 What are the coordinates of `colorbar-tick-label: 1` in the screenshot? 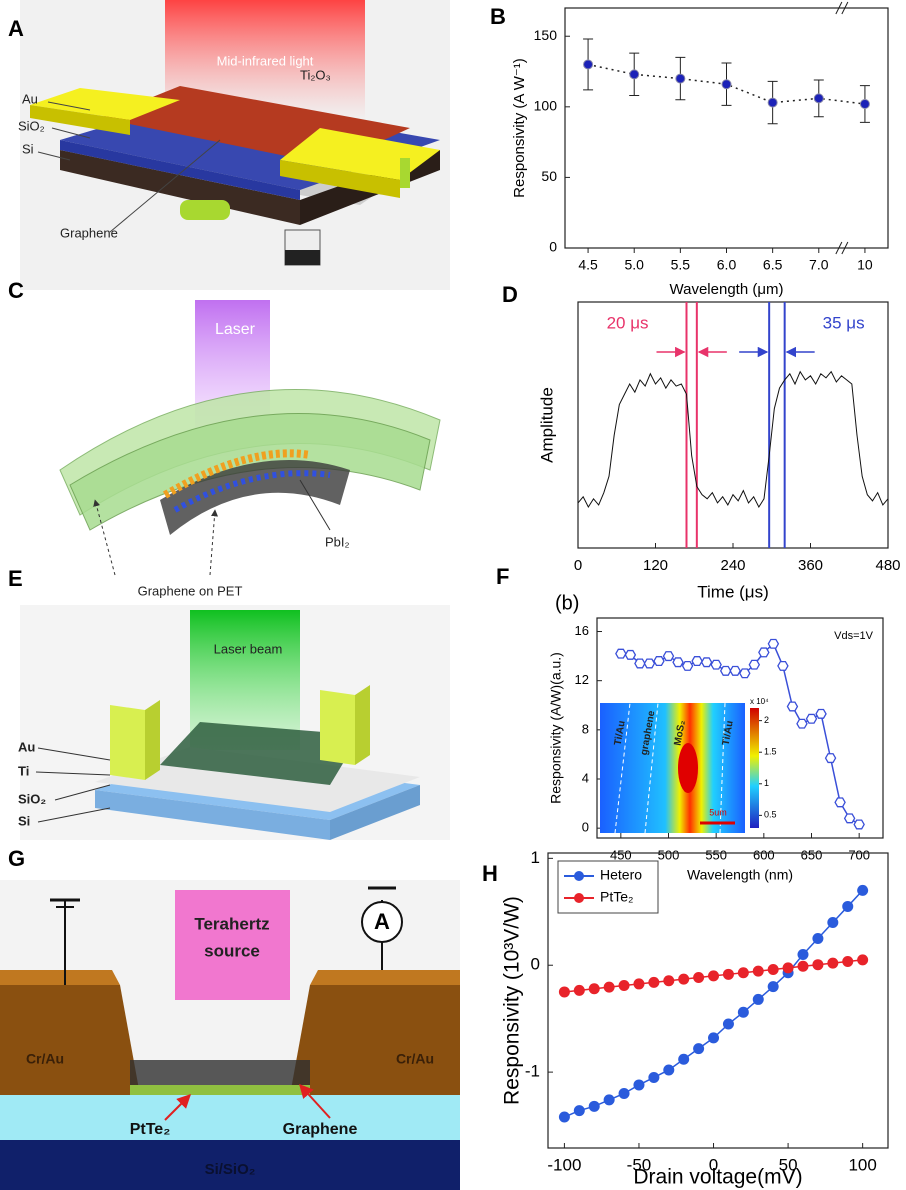 It's located at (766, 783).